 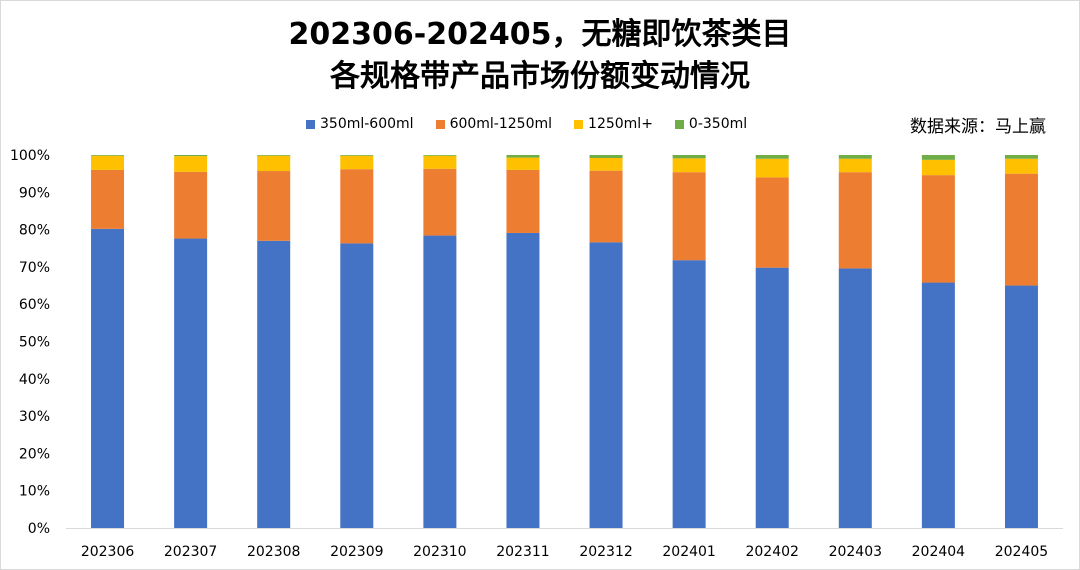 I want to click on bar-segment-202306-s1, so click(x=108, y=199).